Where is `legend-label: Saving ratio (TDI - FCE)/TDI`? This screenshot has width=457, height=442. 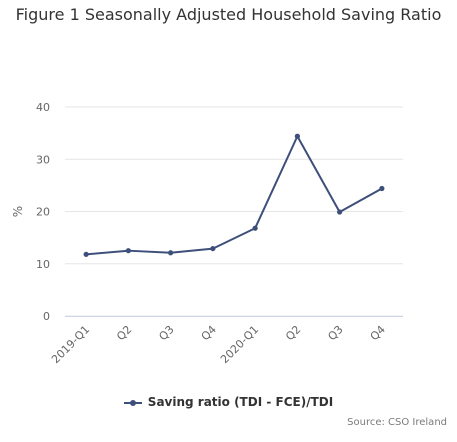 legend-label: Saving ratio (TDI - FCE)/TDI is located at coordinates (240, 402).